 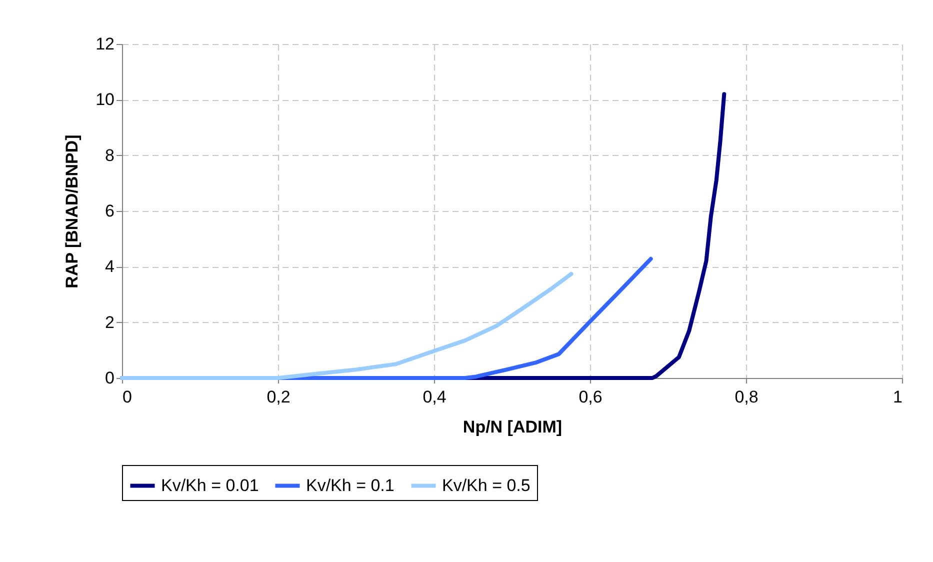 I want to click on y-tick-label: 10, so click(x=105, y=100).